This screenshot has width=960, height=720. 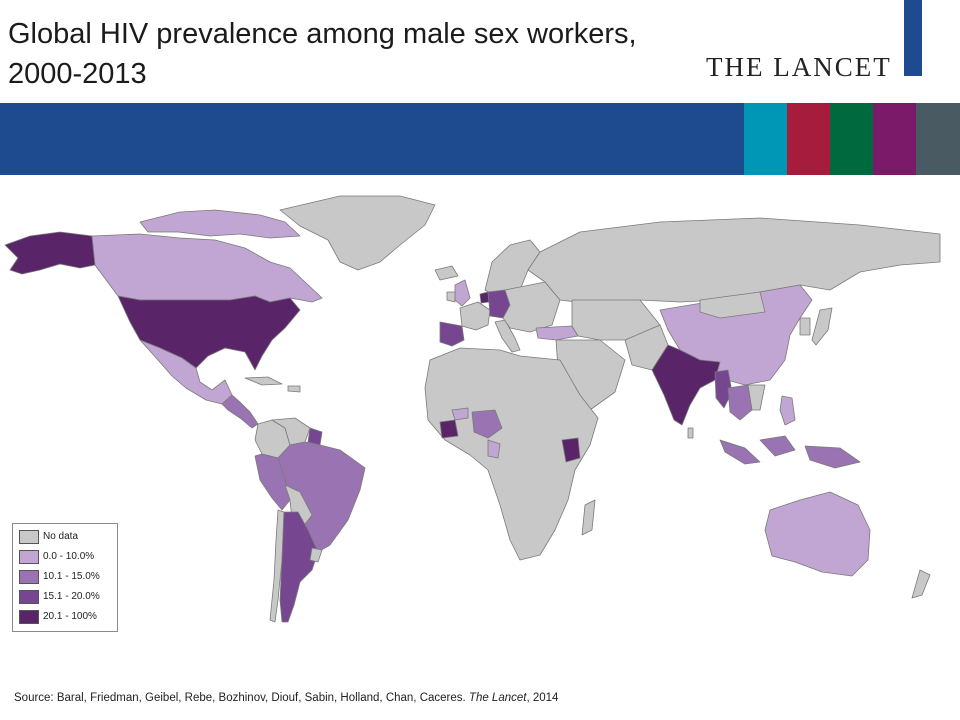 What do you see at coordinates (686, 385) in the screenshot?
I see `map-india` at bounding box center [686, 385].